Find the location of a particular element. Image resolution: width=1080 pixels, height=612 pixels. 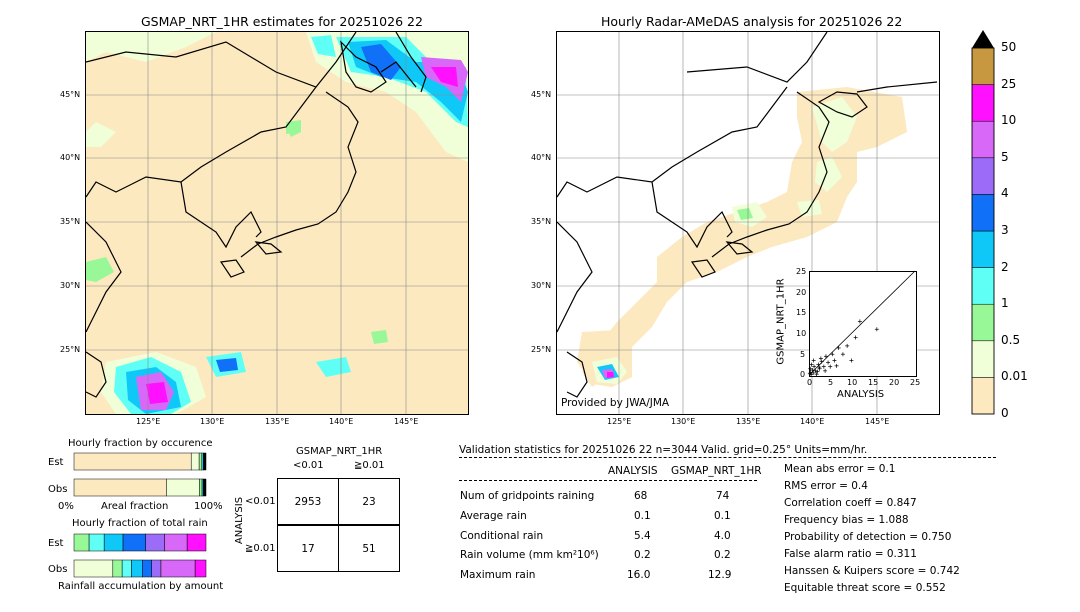

contingency-row-1: ≧0.01 is located at coordinates (260, 548).